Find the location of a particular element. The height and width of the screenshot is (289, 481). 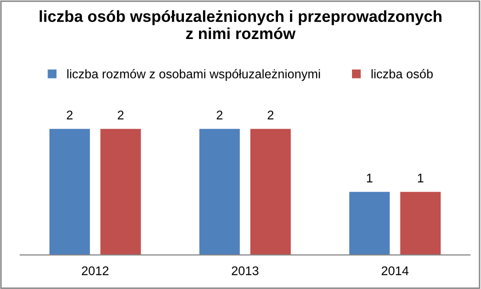

x-tick-label: 2012 is located at coordinates (95, 271).